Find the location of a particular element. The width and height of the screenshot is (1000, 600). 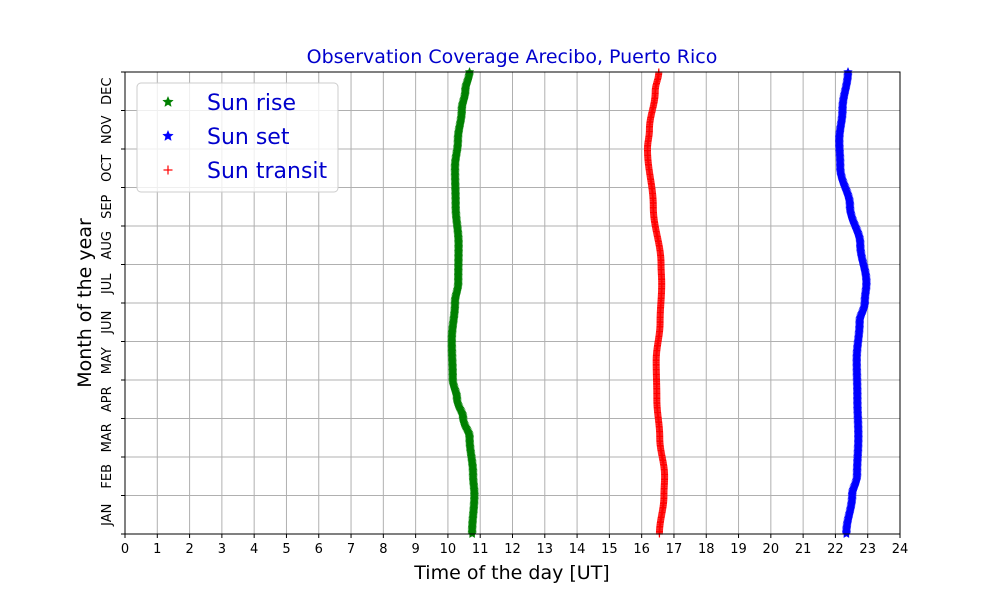

x-tick-label: 17 is located at coordinates (674, 549).